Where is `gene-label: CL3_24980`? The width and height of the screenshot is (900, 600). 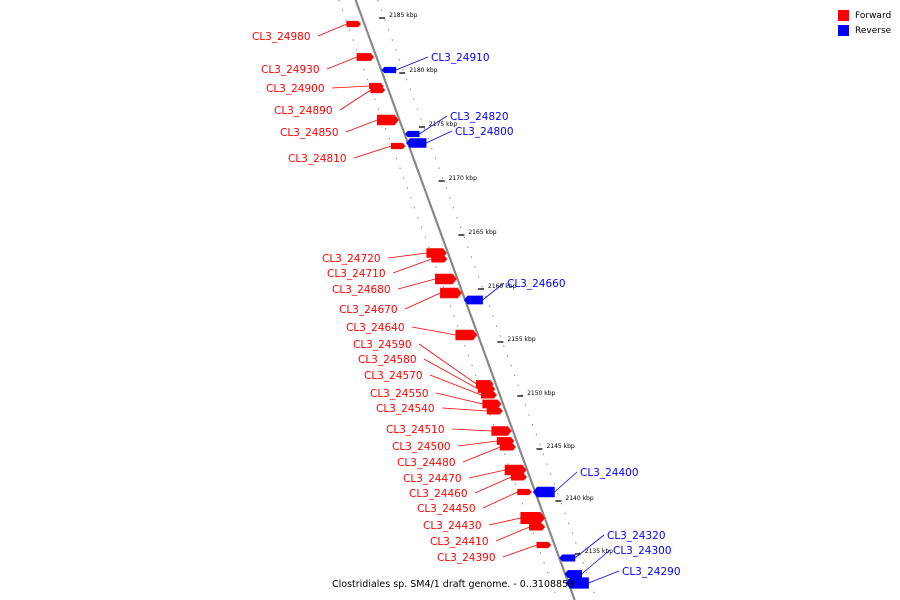 gene-label: CL3_24980 is located at coordinates (281, 37).